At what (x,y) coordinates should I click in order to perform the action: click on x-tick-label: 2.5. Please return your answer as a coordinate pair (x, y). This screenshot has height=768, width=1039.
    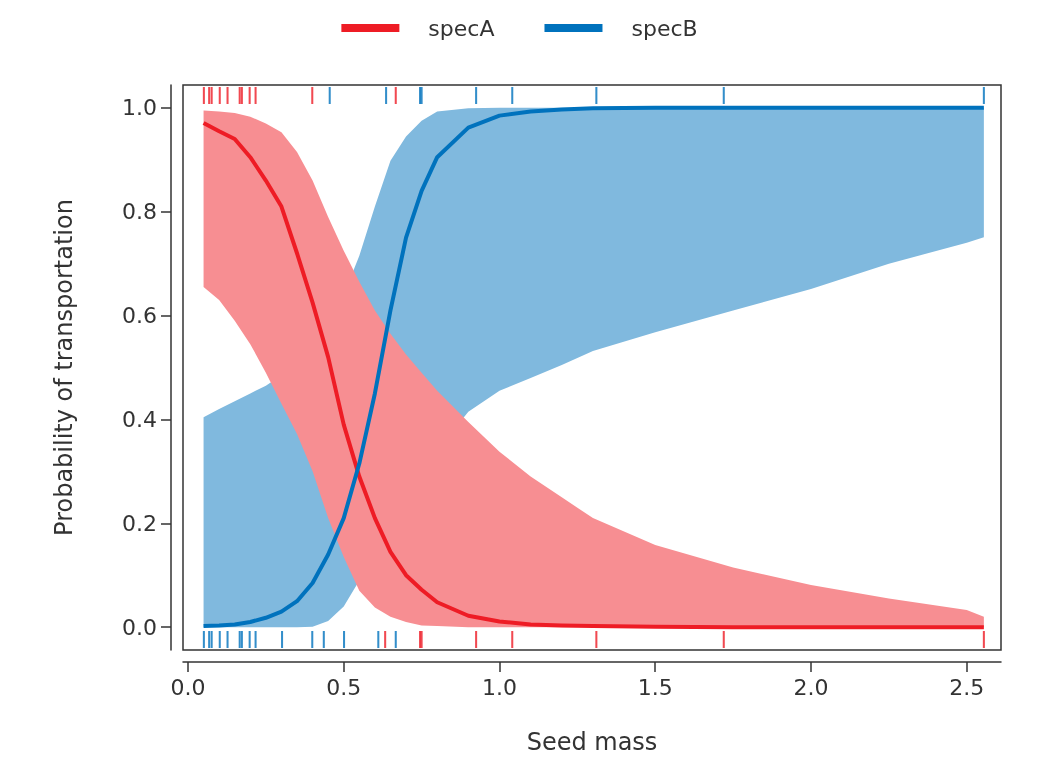
    Looking at the image, I should click on (967, 687).